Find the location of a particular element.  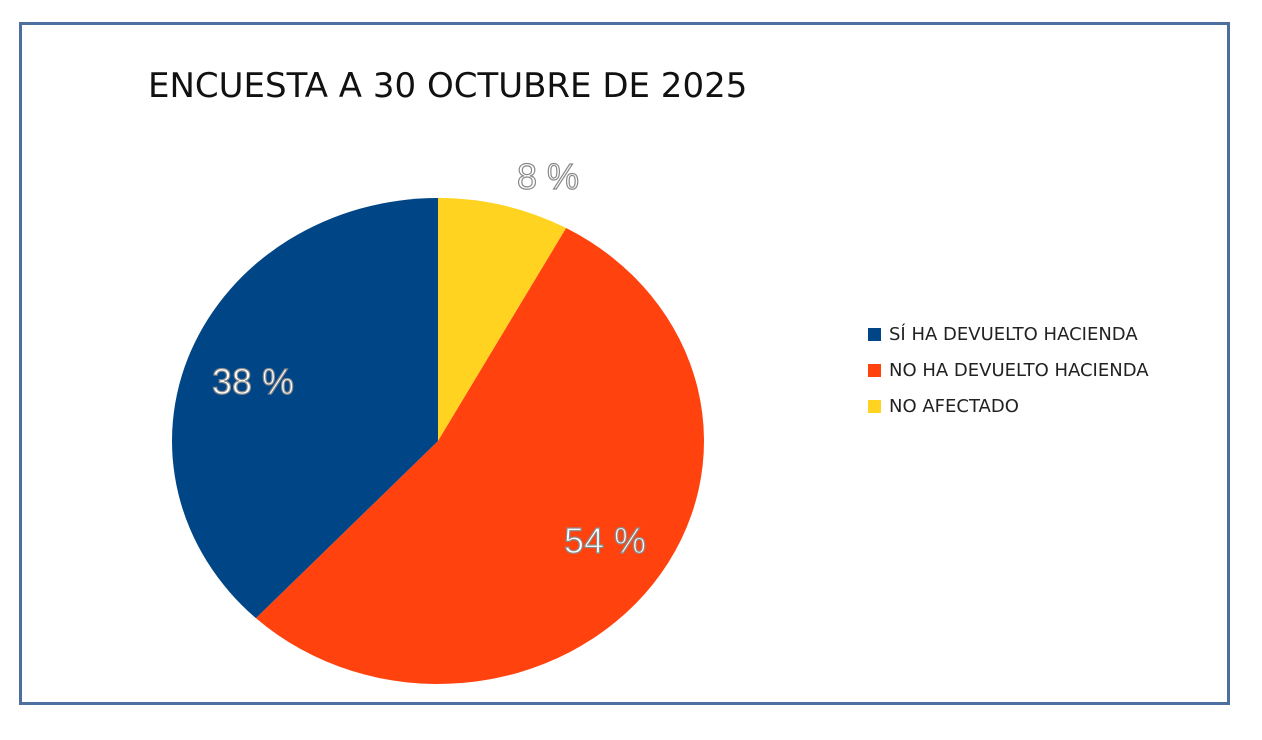

data-label: 8 % is located at coordinates (548, 176).